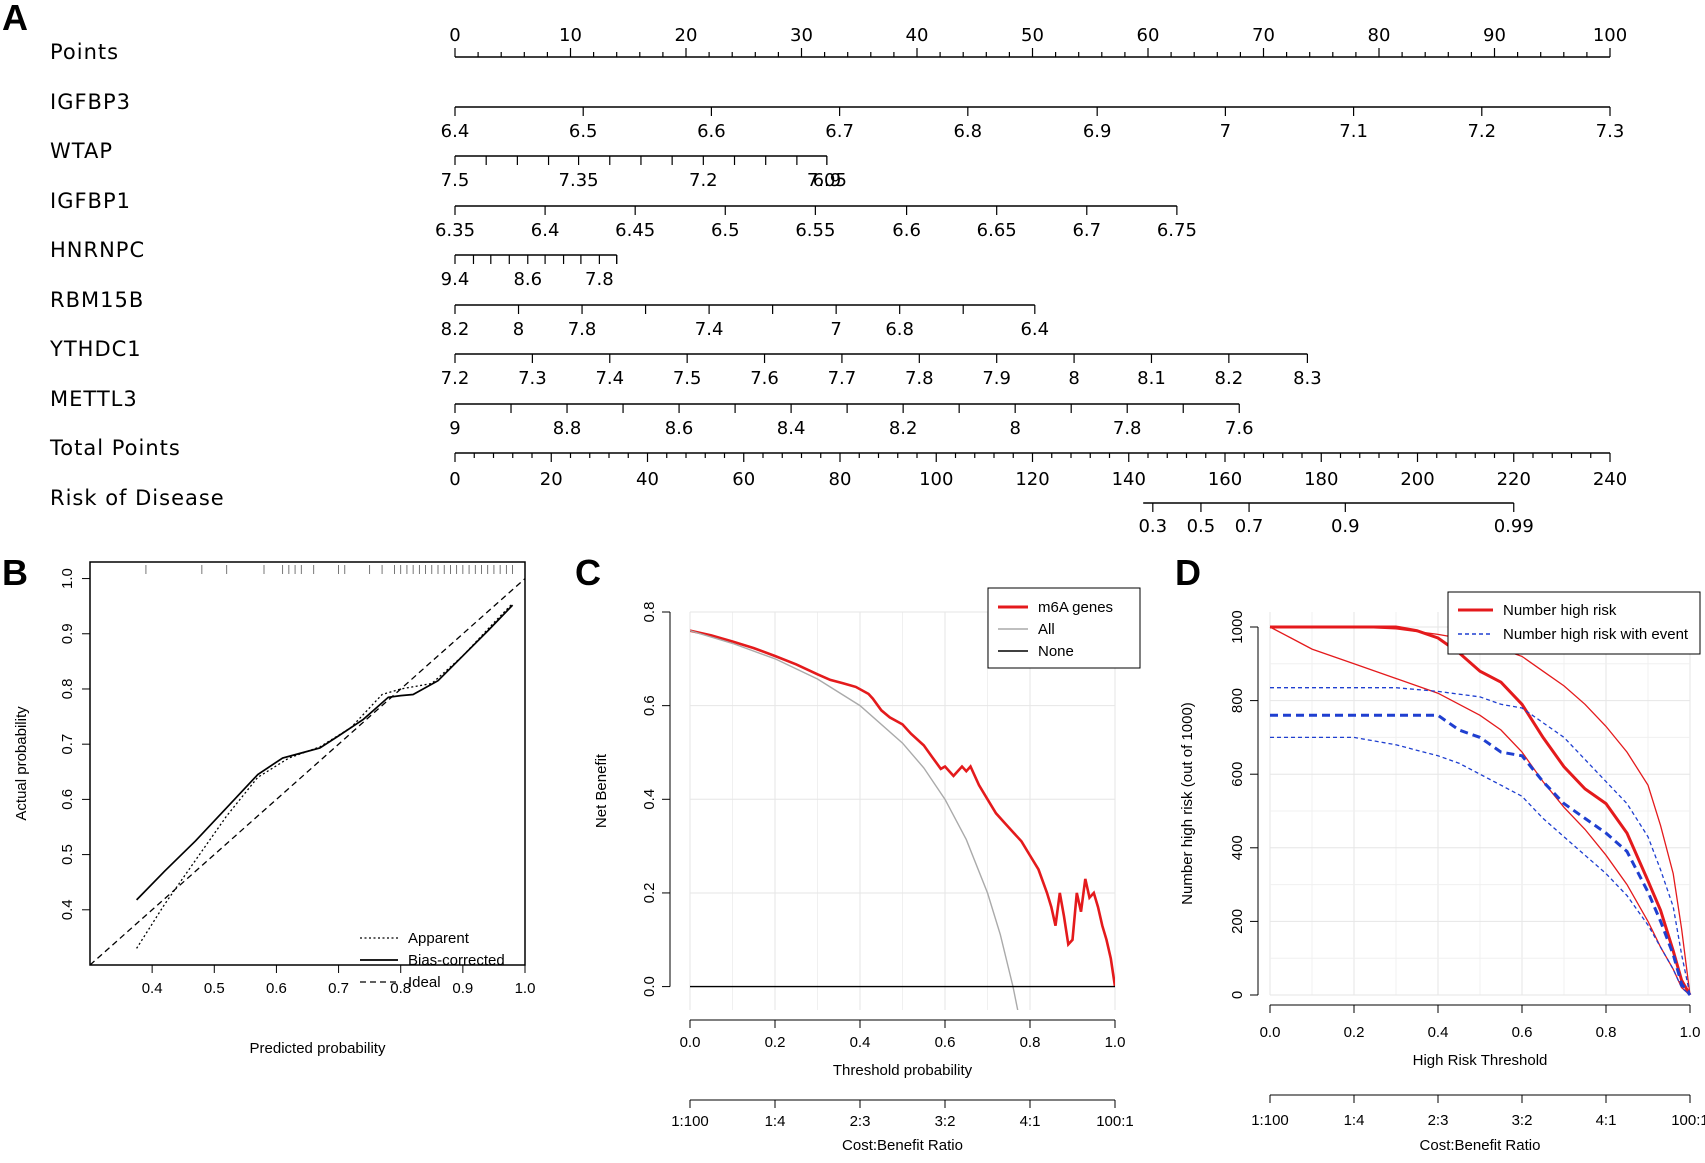 The width and height of the screenshot is (1705, 1163). What do you see at coordinates (276, 988) in the screenshot?
I see `x-tick-label: 0.6` at bounding box center [276, 988].